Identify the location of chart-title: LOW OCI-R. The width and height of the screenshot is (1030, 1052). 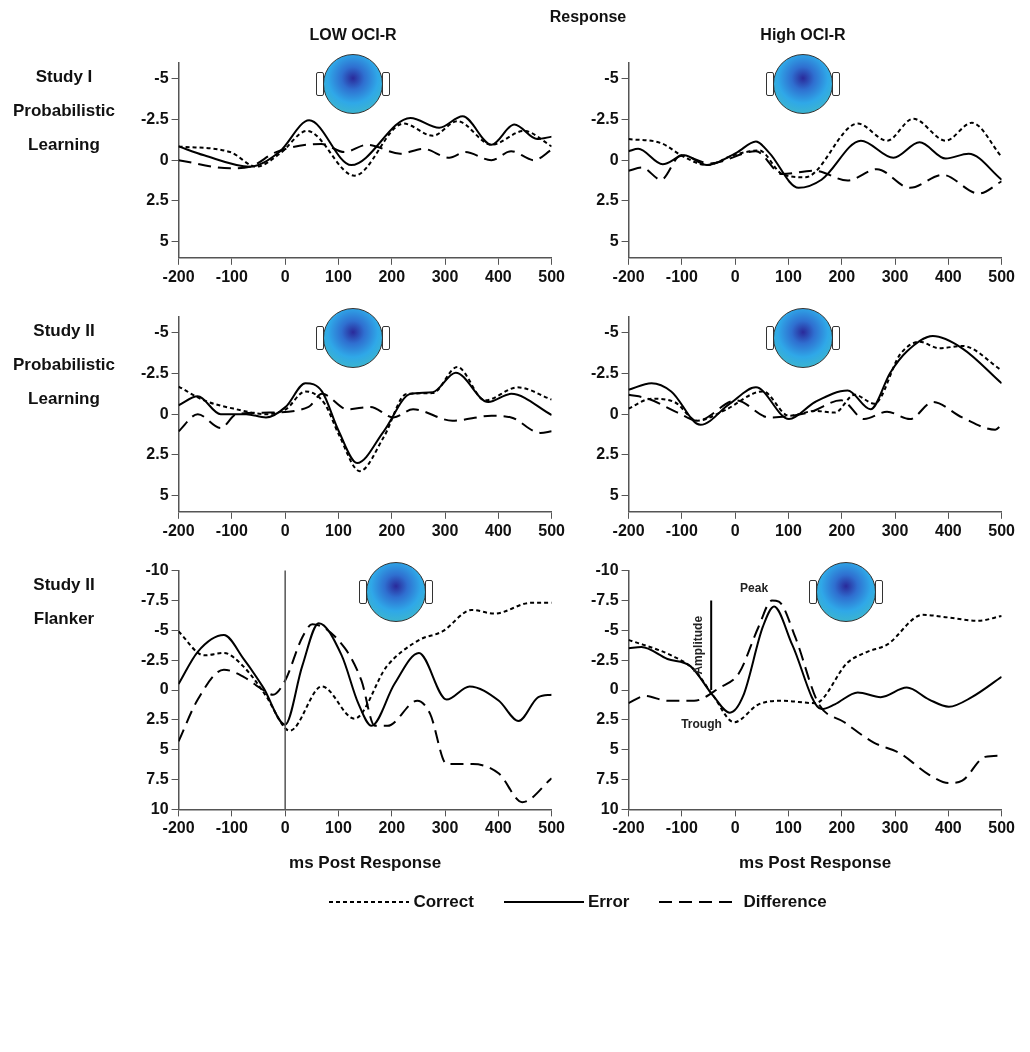
(353, 35).